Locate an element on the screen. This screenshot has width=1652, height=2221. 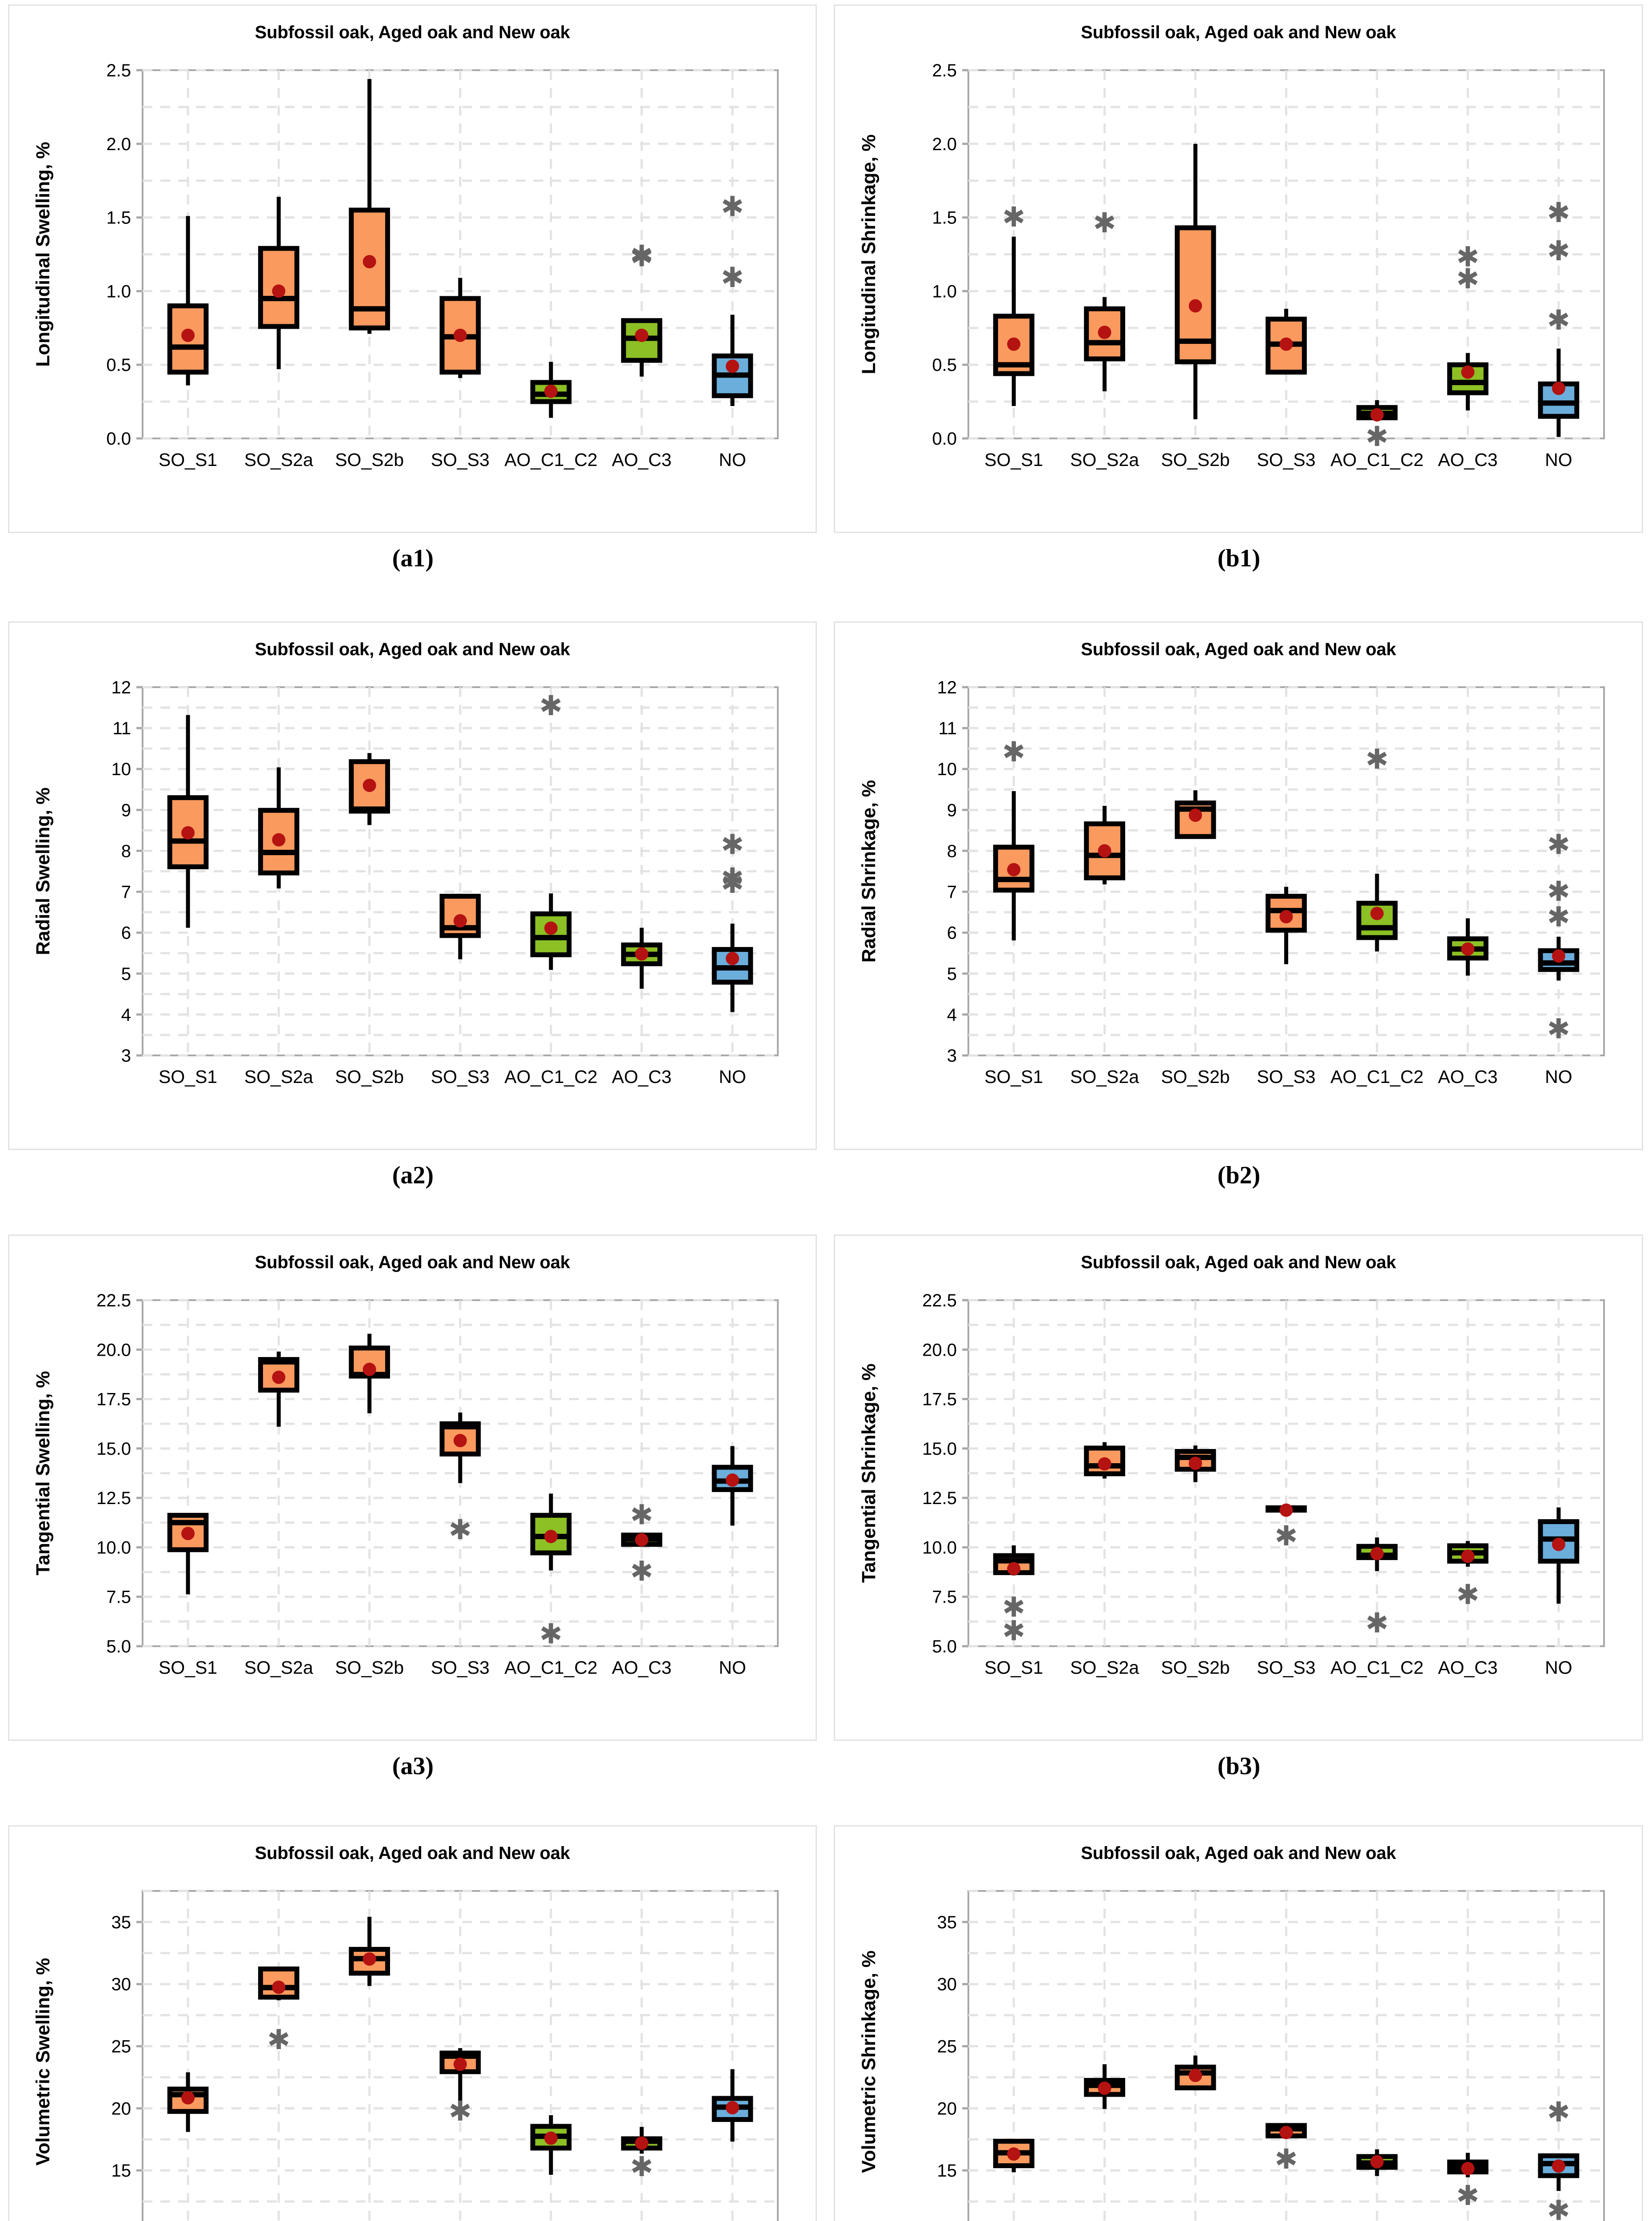
y-tick-label: 2.5 is located at coordinates (118, 70).